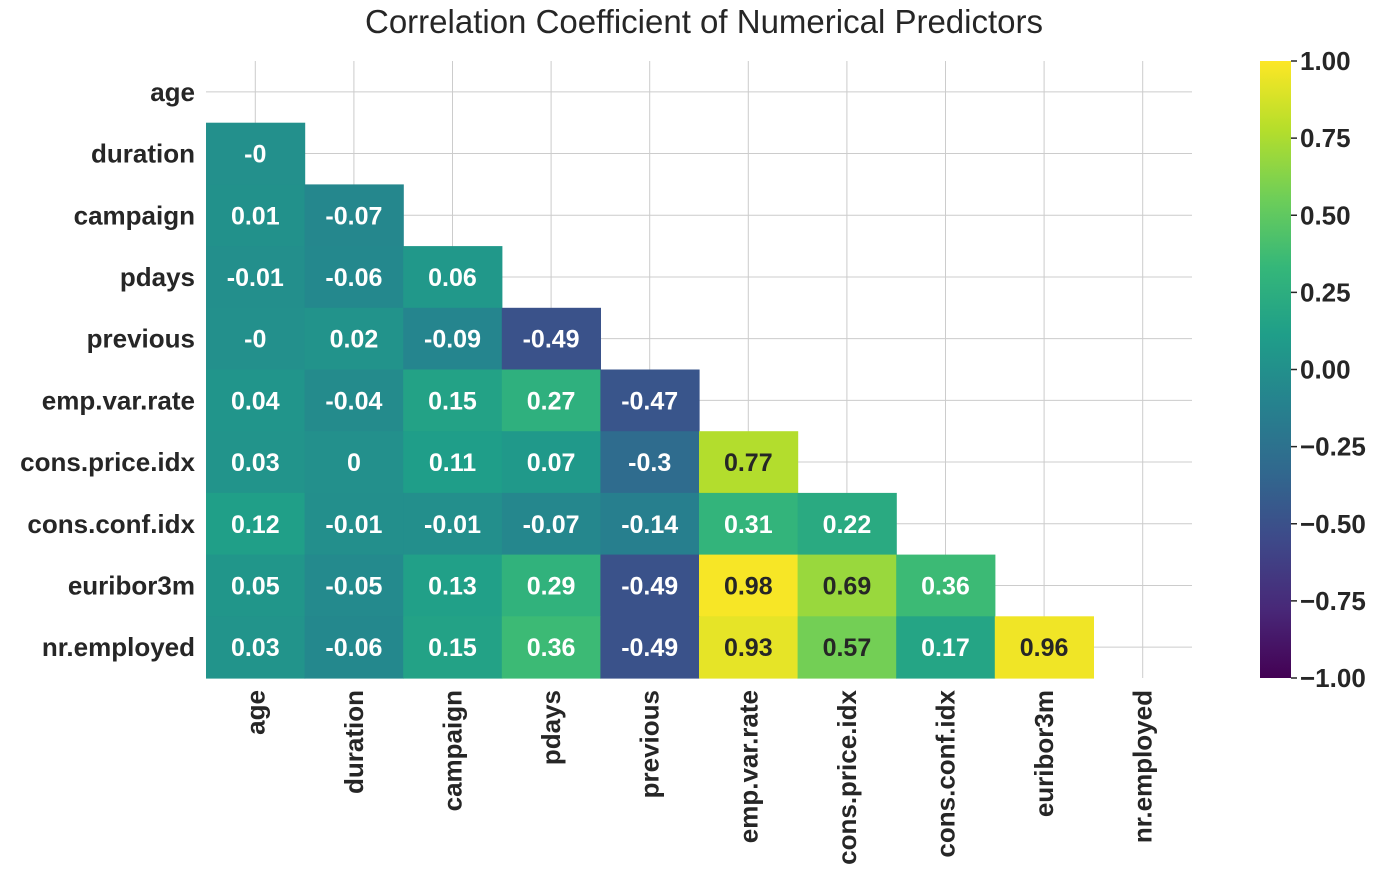  I want to click on cell-value-label: 0.02, so click(354, 340).